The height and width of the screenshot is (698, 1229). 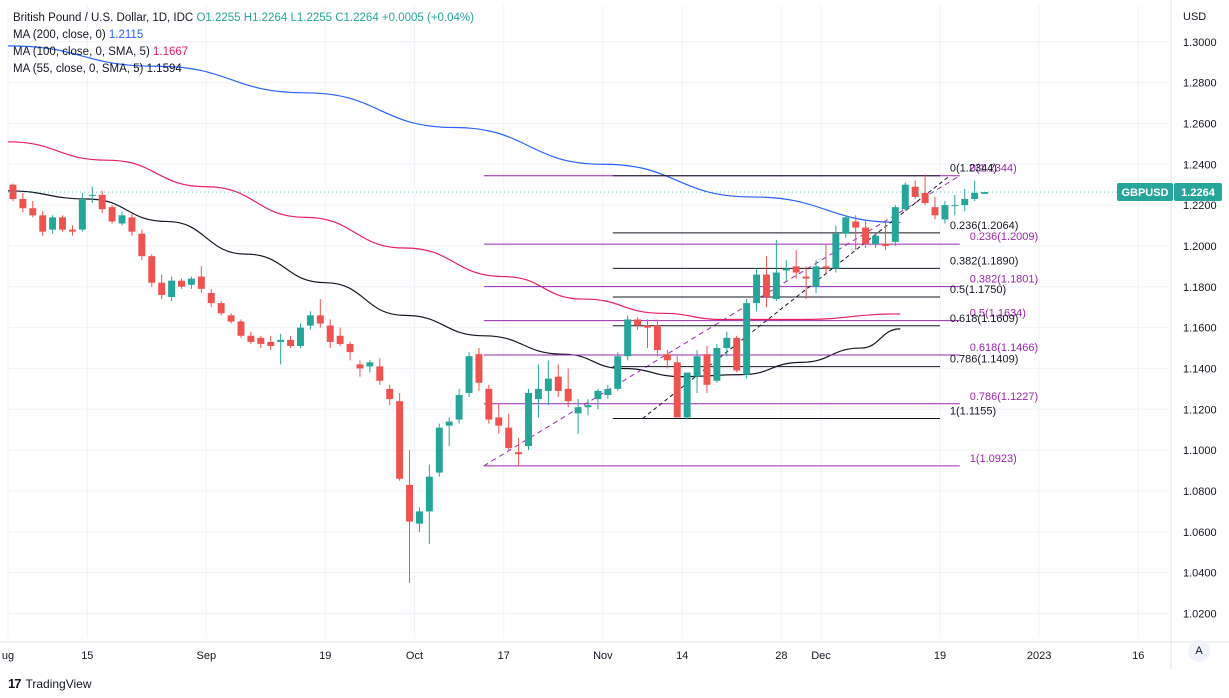 What do you see at coordinates (243, 52) in the screenshot?
I see `legend-ma100-row: MA (100, close, 0, SMA, 5) 1.1667` at bounding box center [243, 52].